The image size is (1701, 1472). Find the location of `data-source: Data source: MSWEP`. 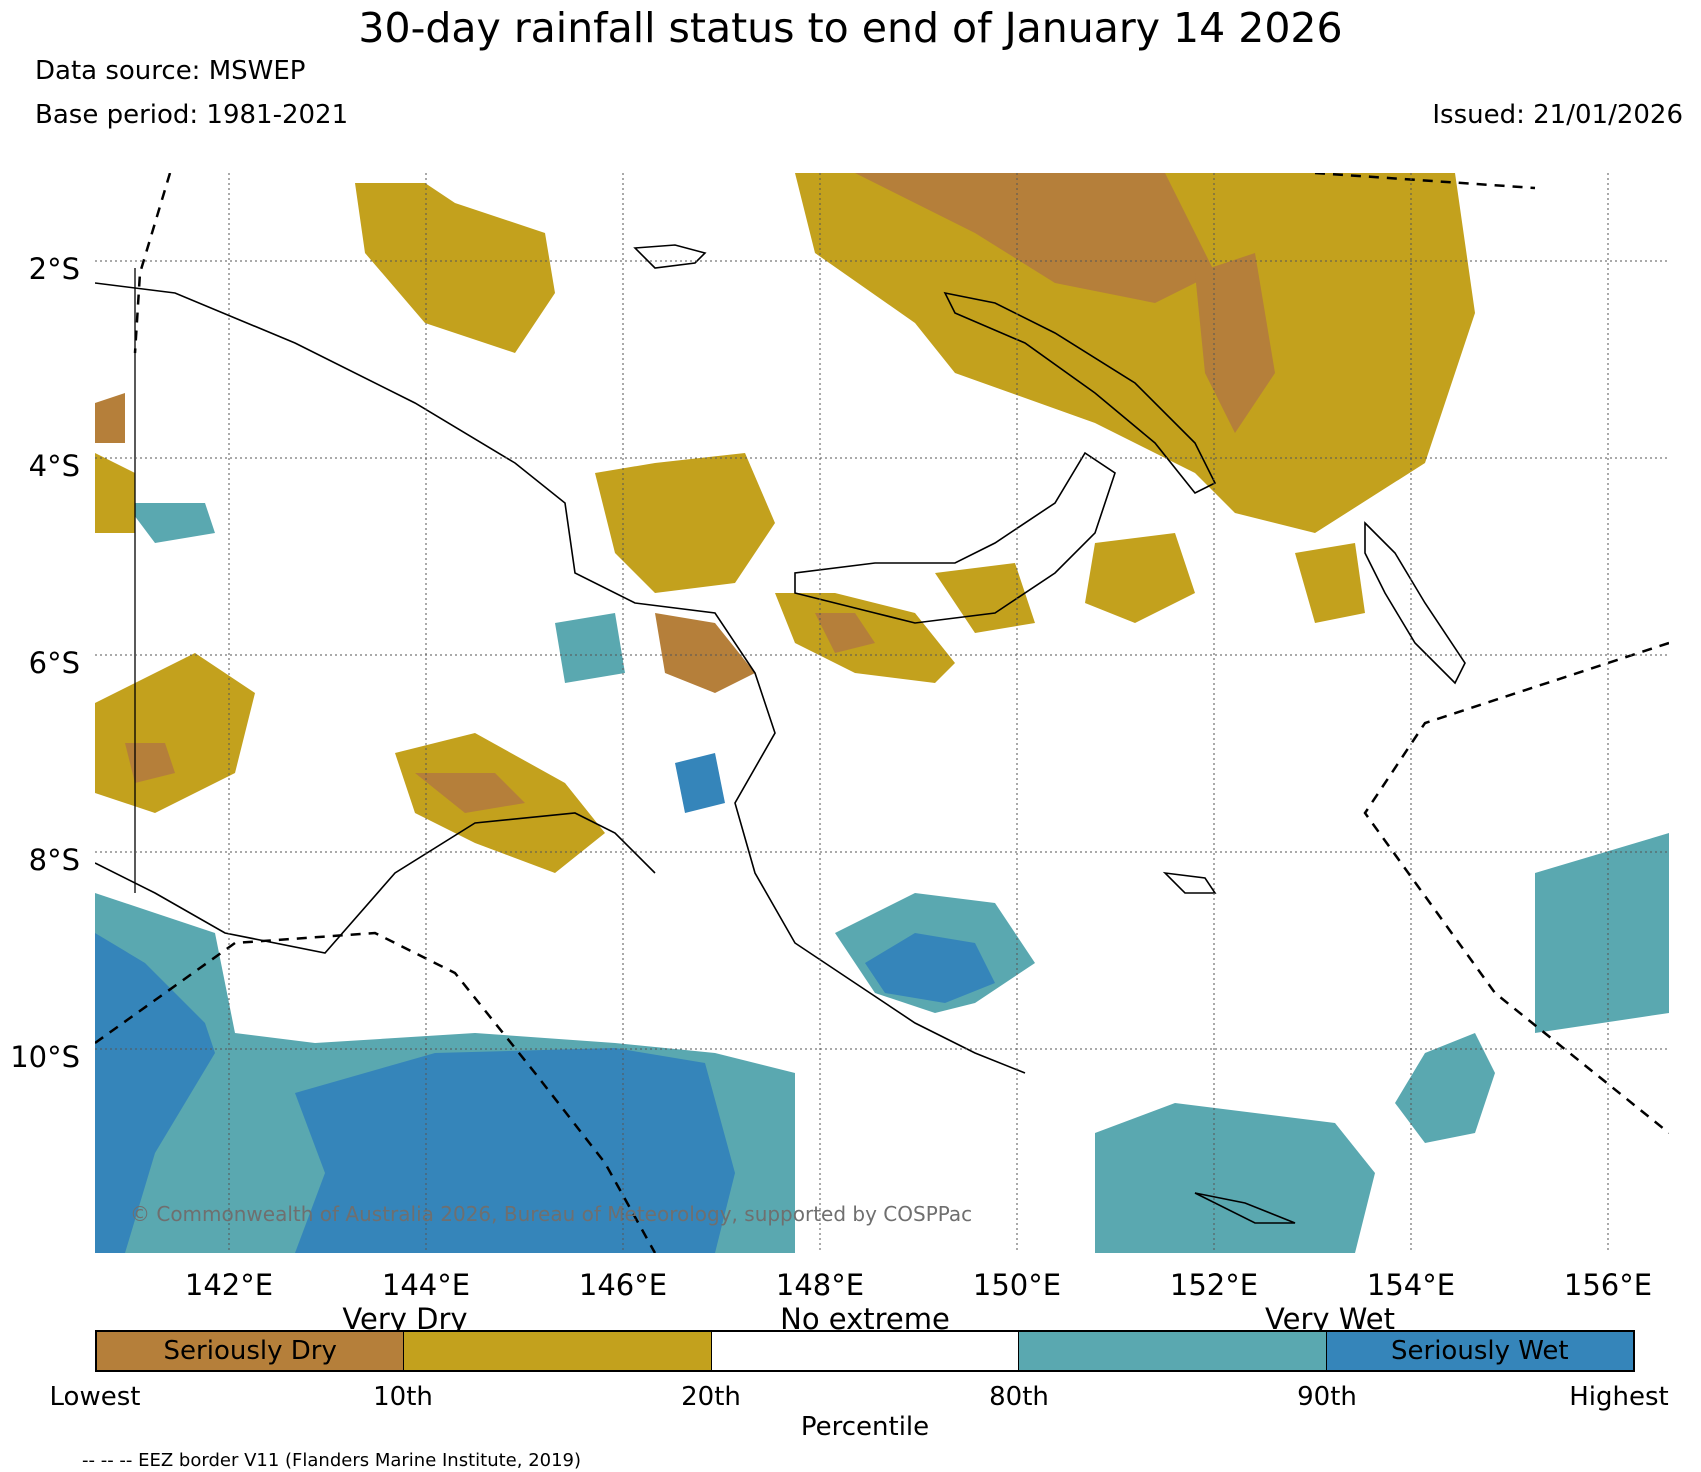

data-source: Data source: MSWEP is located at coordinates (170, 71).